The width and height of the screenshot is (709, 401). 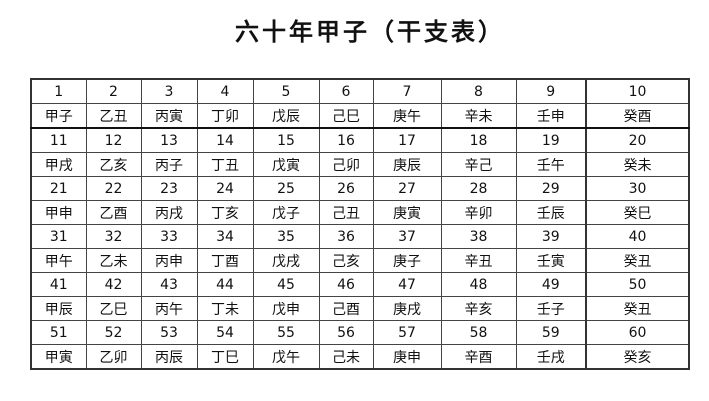 I want to click on ganzhi-cell: 丁酉, so click(x=225, y=260).